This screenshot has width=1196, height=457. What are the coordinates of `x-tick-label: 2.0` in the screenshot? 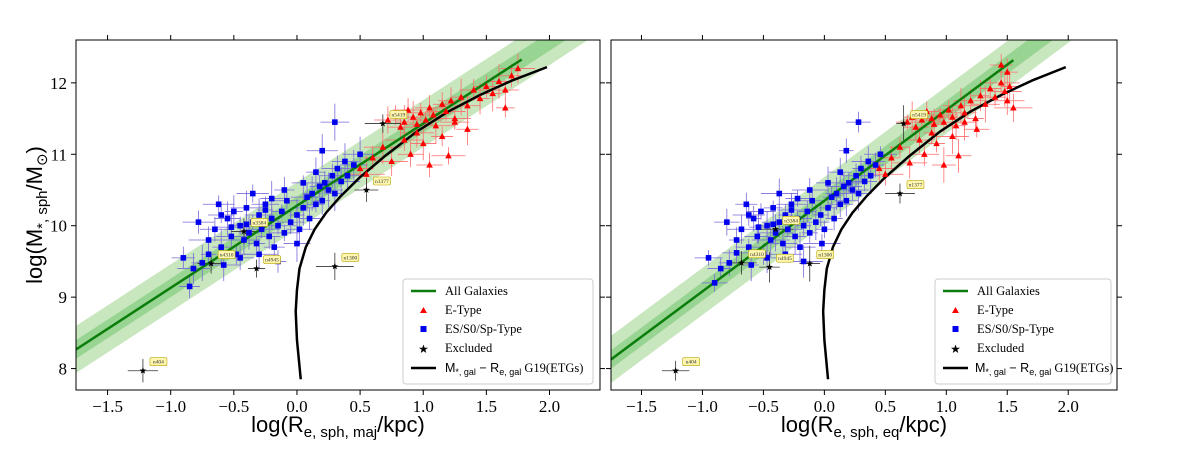 It's located at (1068, 406).